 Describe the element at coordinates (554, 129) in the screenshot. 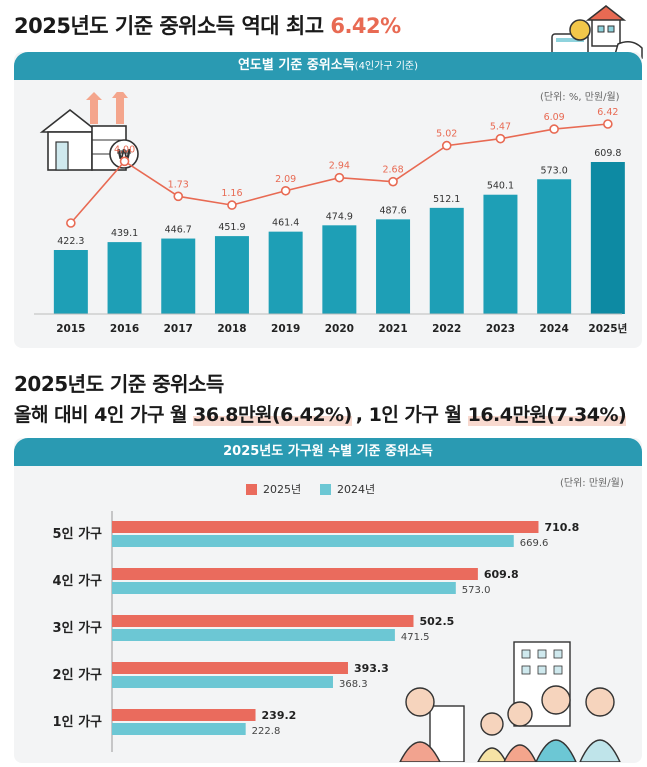

I see `growth-point-2024` at that location.